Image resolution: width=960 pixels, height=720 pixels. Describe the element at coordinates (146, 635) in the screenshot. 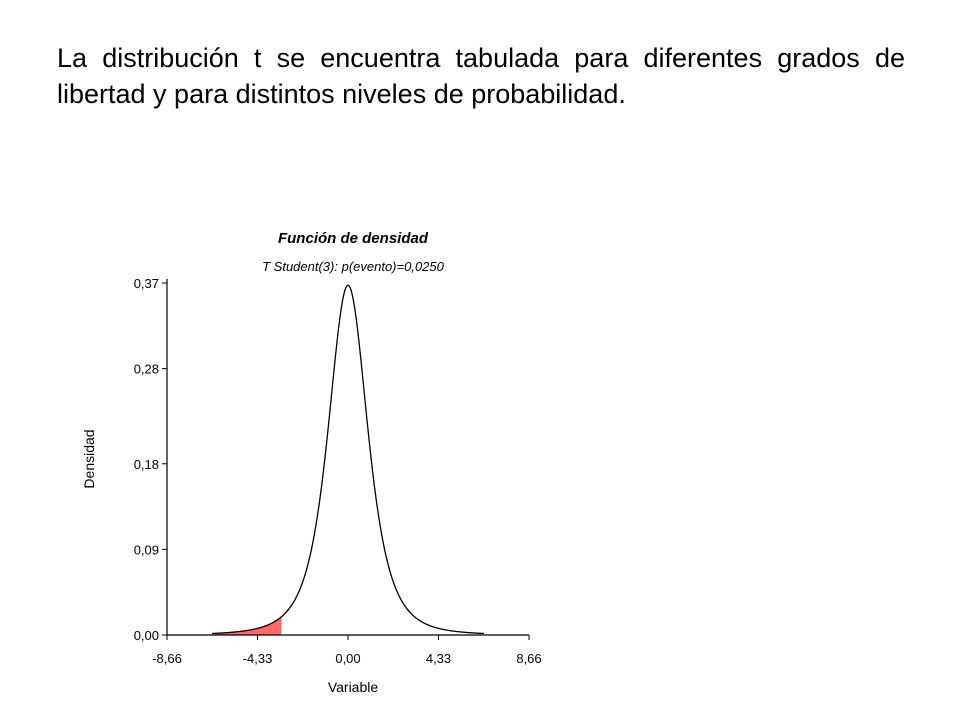

I see `y-tick-label: 0,00` at that location.